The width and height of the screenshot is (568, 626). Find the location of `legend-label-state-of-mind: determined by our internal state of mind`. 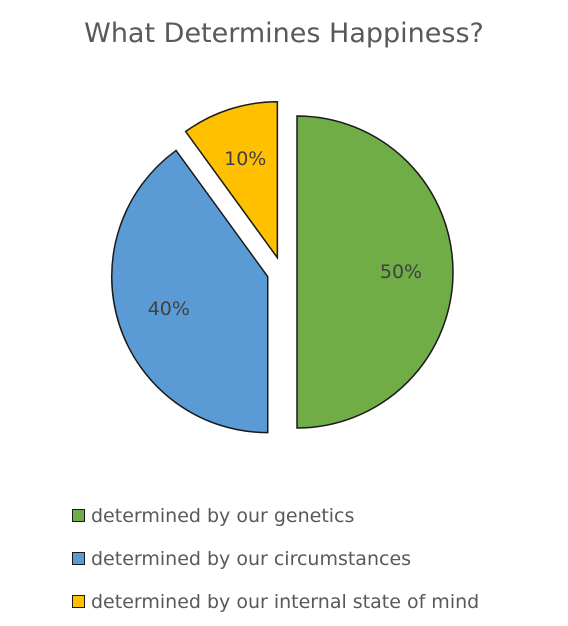

legend-label-state-of-mind: determined by our internal state of mind is located at coordinates (285, 601).